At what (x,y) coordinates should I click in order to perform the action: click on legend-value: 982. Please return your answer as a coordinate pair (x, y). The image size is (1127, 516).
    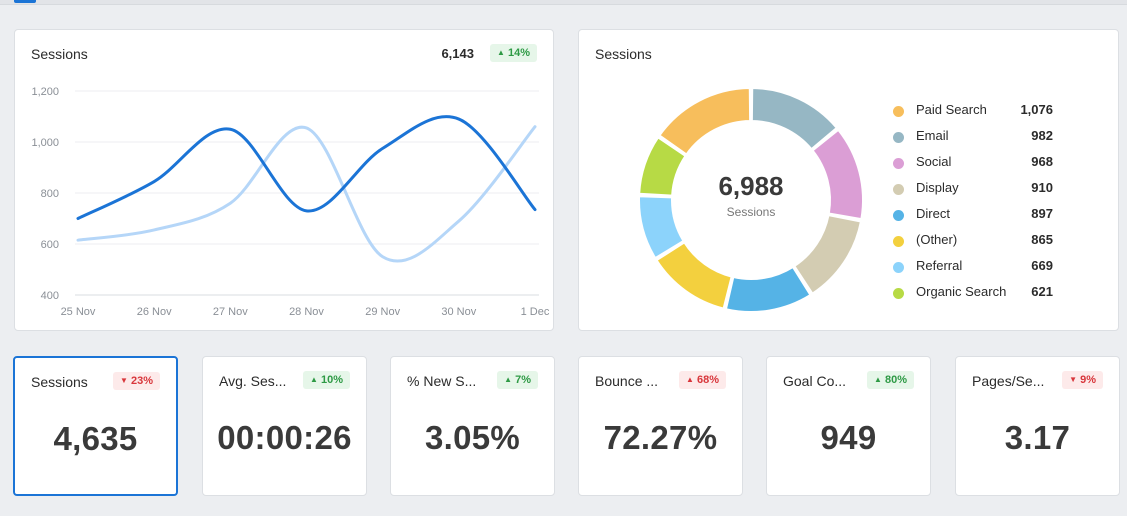
    Looking at the image, I should click on (1042, 135).